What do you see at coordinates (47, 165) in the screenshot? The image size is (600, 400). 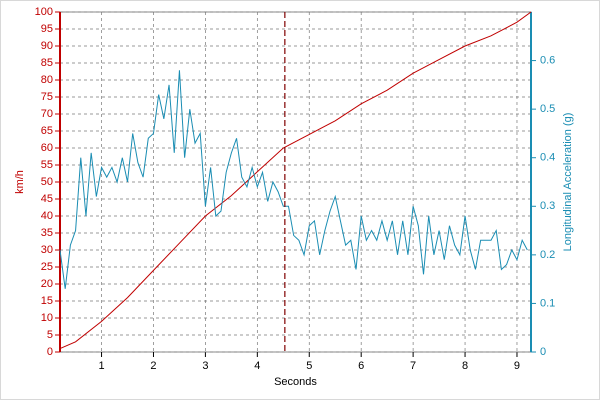 I see `y-tick-label: 55` at bounding box center [47, 165].